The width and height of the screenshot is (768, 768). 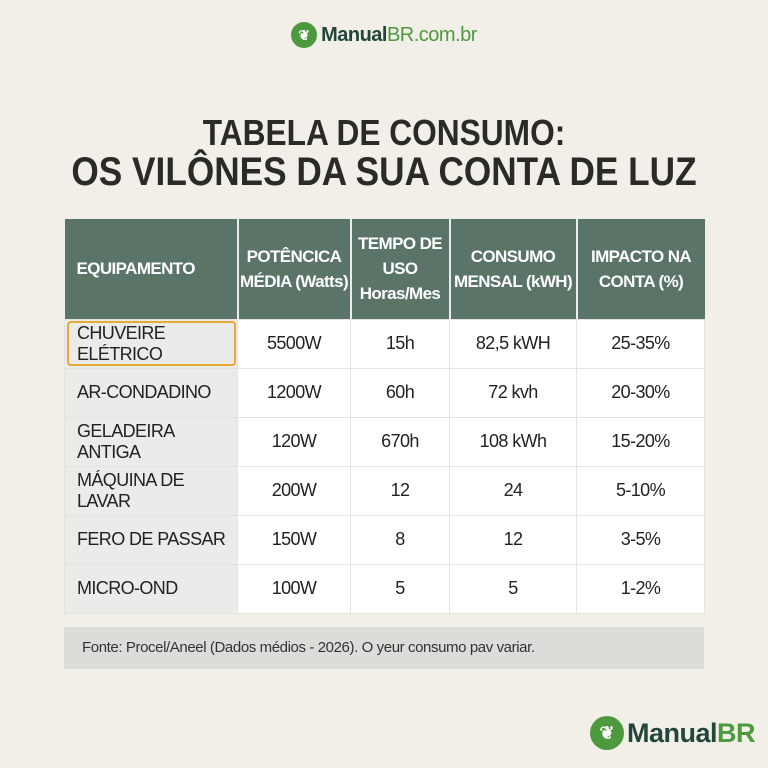 What do you see at coordinates (294, 539) in the screenshot?
I see `value-cell: 150W` at bounding box center [294, 539].